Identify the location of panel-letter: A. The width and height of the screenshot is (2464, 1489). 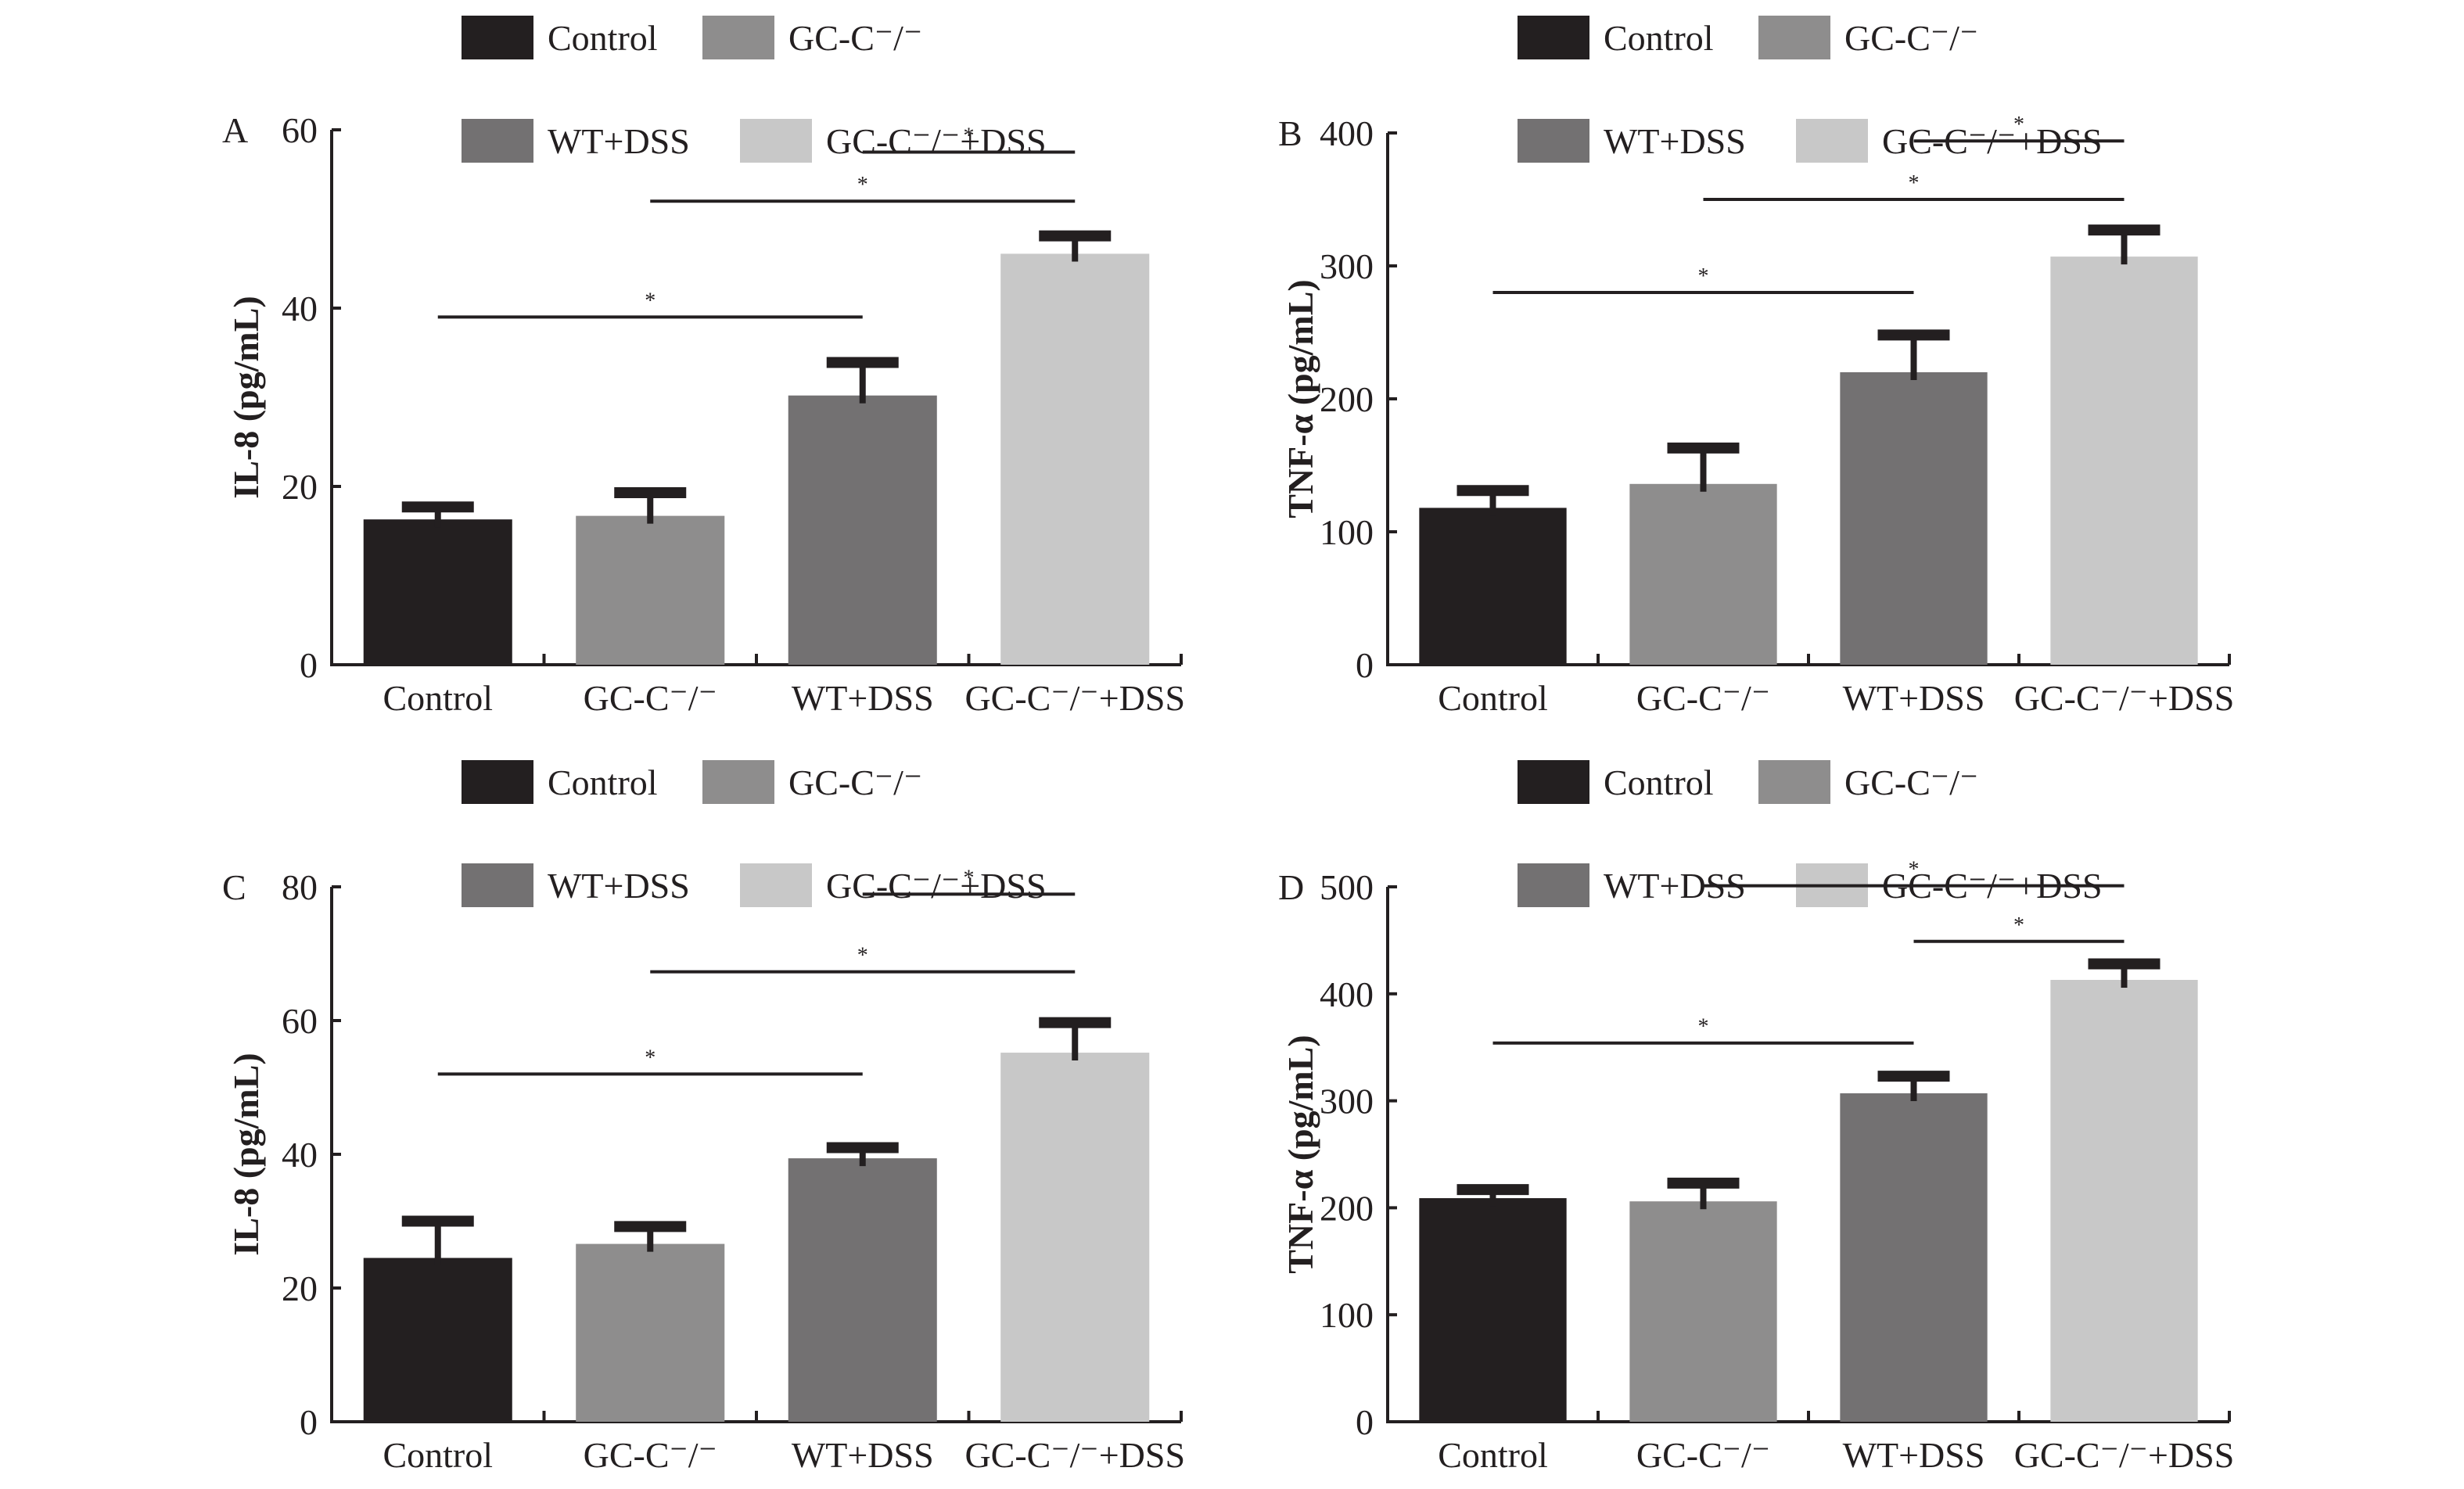
(235, 130).